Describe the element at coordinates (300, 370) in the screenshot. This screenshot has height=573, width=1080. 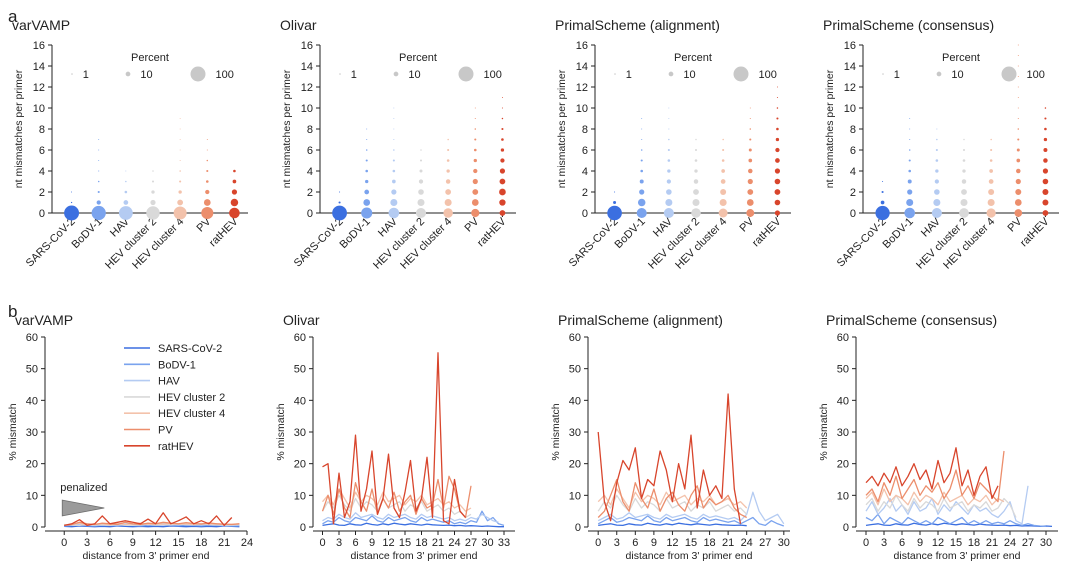
I see `y-tick-label: 50` at that location.